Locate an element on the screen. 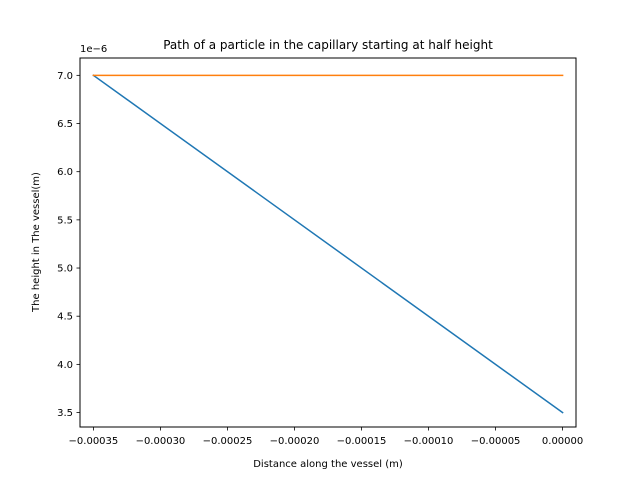  y-tick-label: 3.5 is located at coordinates (65, 413).